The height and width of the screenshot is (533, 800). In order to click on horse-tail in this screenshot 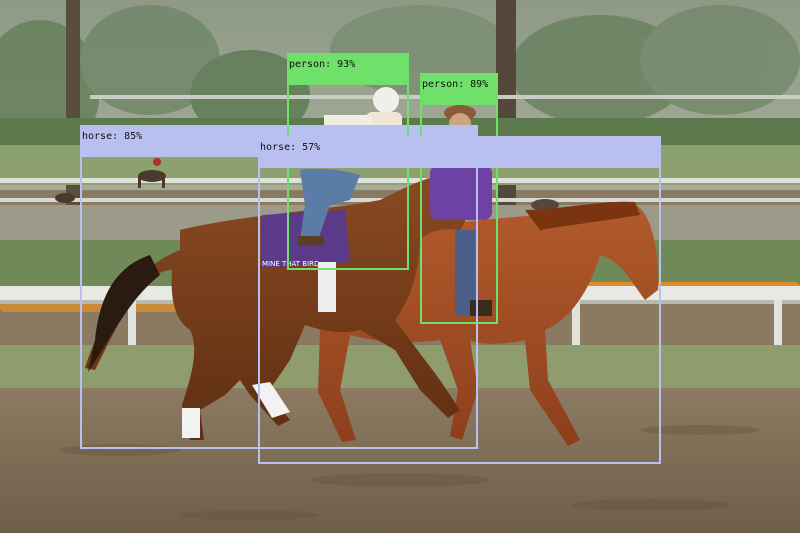, I will do `click(124, 313)`.